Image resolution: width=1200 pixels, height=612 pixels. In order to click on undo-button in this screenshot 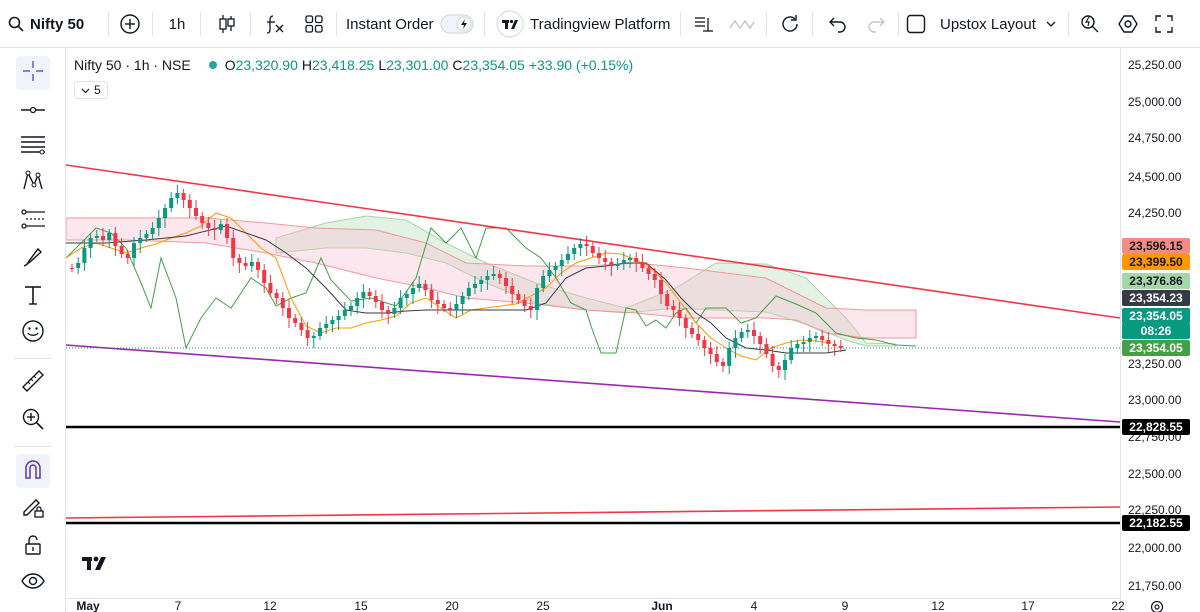, I will do `click(838, 24)`.